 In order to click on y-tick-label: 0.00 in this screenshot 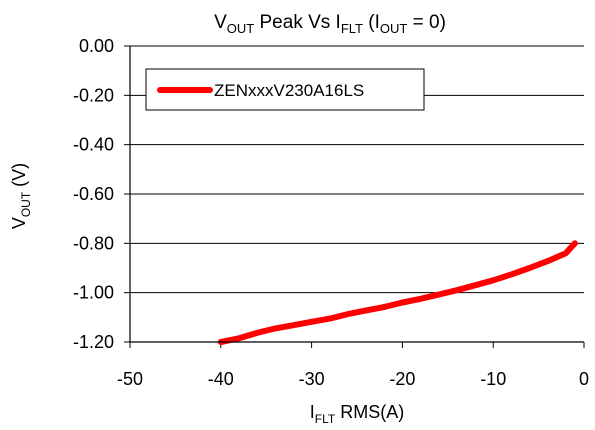, I will do `click(96, 46)`.